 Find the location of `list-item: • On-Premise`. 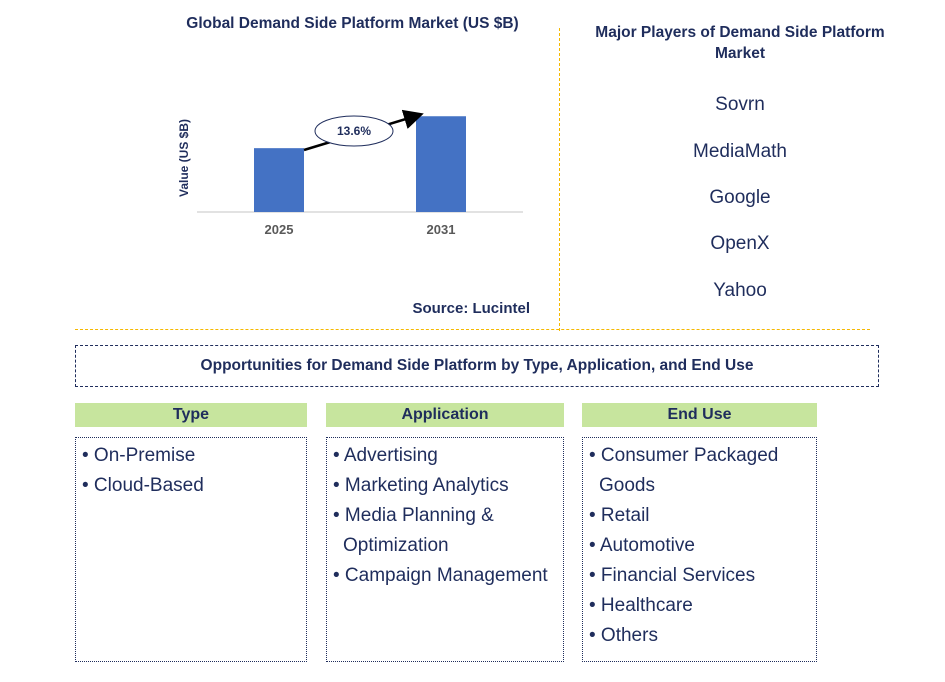

list-item: • On-Premise is located at coordinates (139, 455).